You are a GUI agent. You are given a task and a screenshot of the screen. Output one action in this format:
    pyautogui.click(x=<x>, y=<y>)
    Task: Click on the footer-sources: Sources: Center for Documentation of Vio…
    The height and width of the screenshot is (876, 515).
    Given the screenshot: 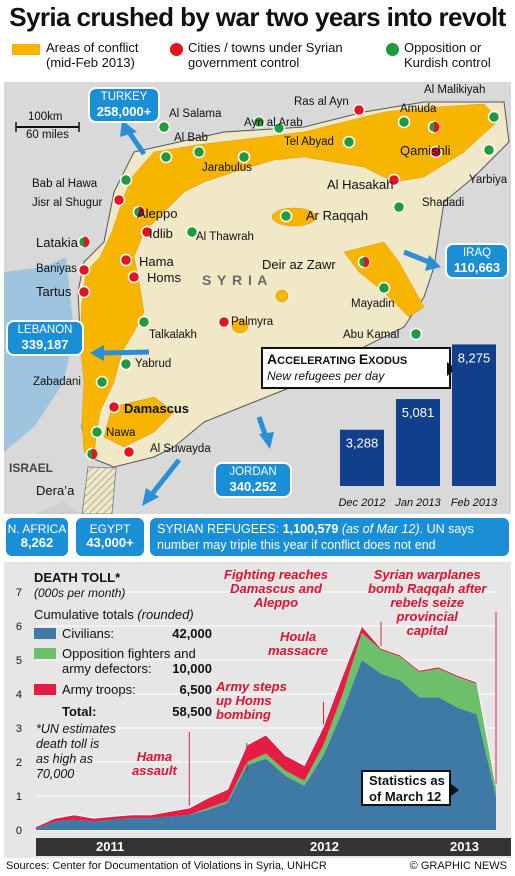 What is the action you would take?
    pyautogui.click(x=166, y=866)
    